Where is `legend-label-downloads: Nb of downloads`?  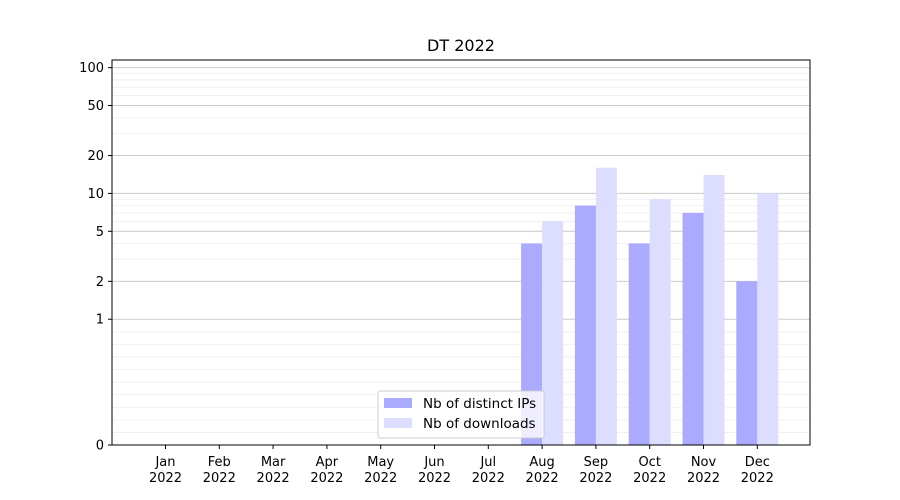 legend-label-downloads: Nb of downloads is located at coordinates (479, 424).